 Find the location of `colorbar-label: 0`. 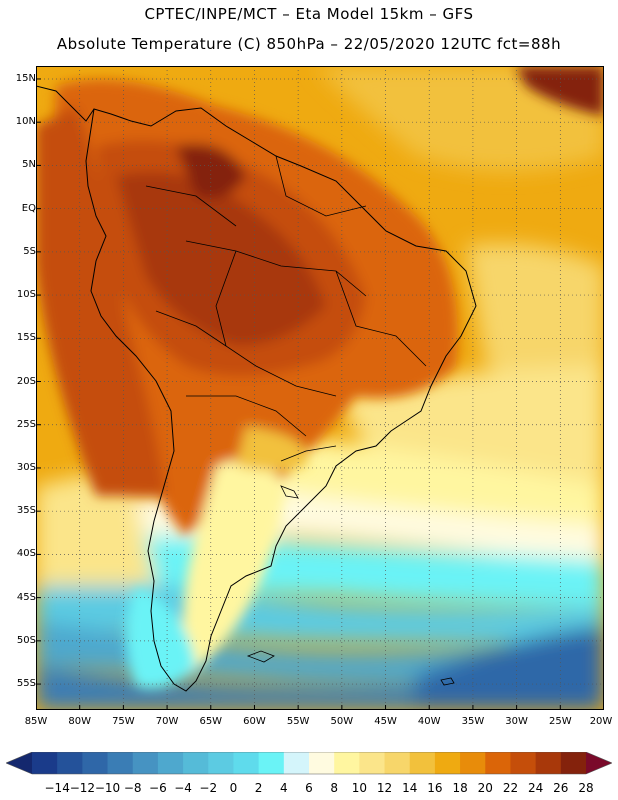

colorbar-label: 0 is located at coordinates (233, 788).